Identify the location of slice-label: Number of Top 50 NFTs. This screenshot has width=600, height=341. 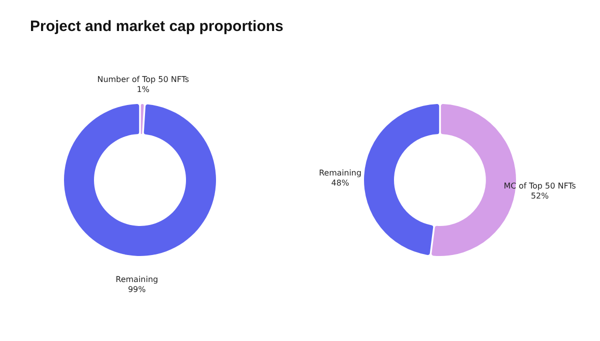
(143, 79).